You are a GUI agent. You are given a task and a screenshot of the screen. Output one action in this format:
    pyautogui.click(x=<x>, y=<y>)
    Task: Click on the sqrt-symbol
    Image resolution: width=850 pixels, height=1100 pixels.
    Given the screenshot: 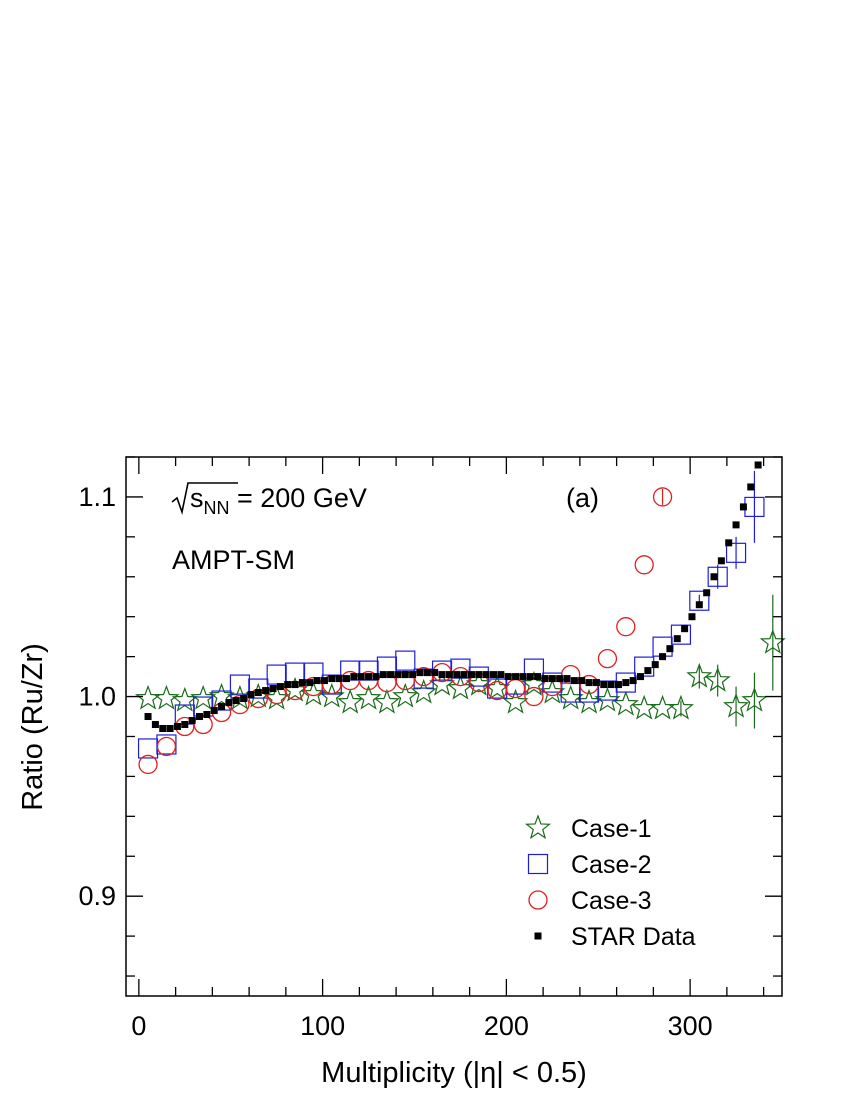 What is the action you would take?
    pyautogui.click(x=204, y=498)
    